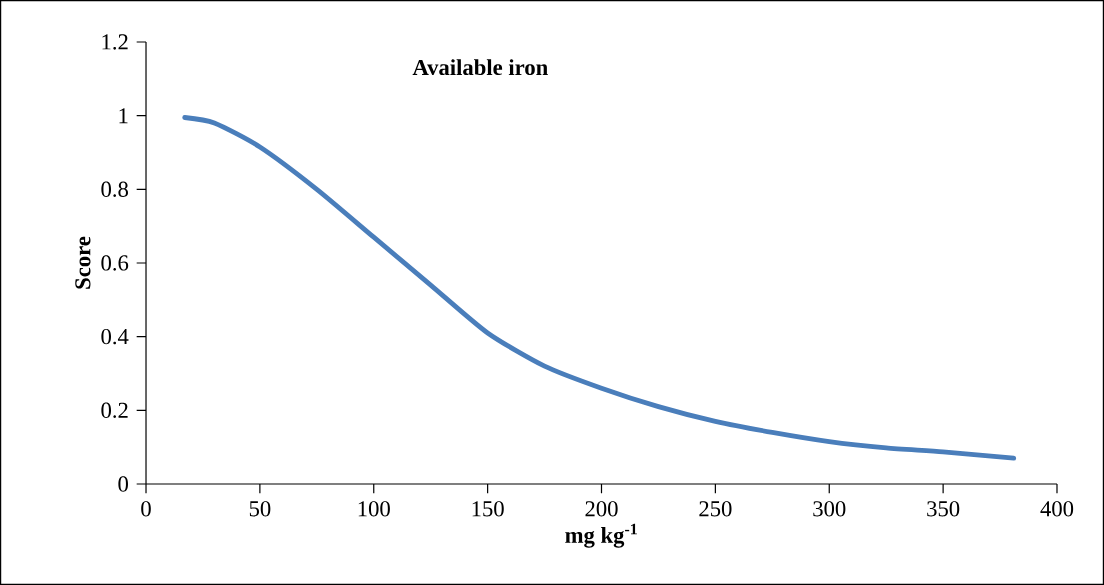 The height and width of the screenshot is (585, 1104). I want to click on x-tick-label: 400, so click(1057, 509).